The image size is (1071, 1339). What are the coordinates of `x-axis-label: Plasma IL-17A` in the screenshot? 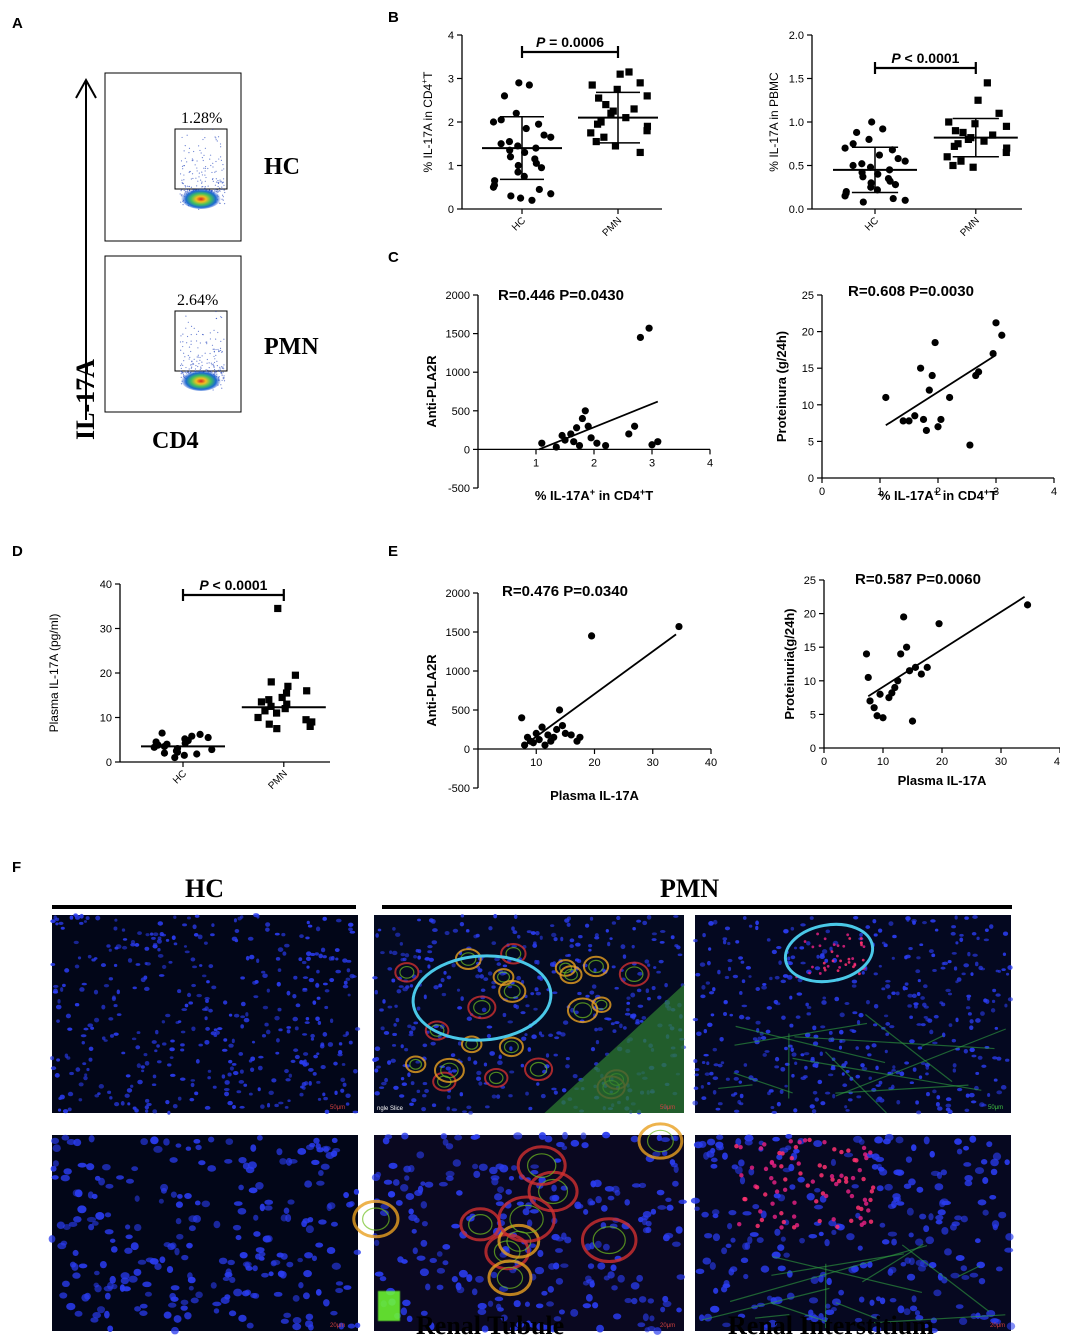 It's located at (942, 780).